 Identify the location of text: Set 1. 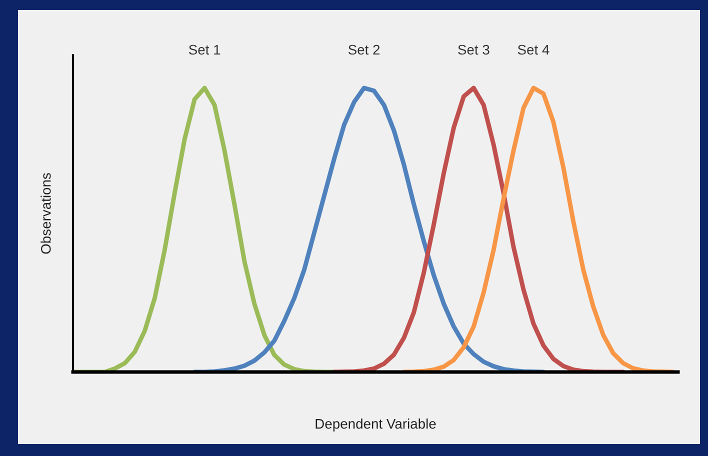
(204, 49).